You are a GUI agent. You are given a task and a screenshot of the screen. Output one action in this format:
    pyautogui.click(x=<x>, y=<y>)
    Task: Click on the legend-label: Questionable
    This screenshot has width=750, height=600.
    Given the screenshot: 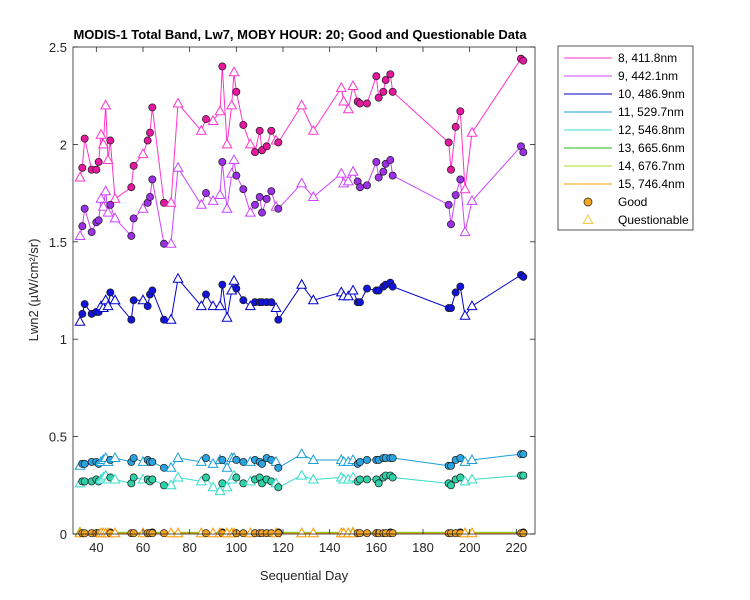 What is the action you would take?
    pyautogui.click(x=653, y=220)
    